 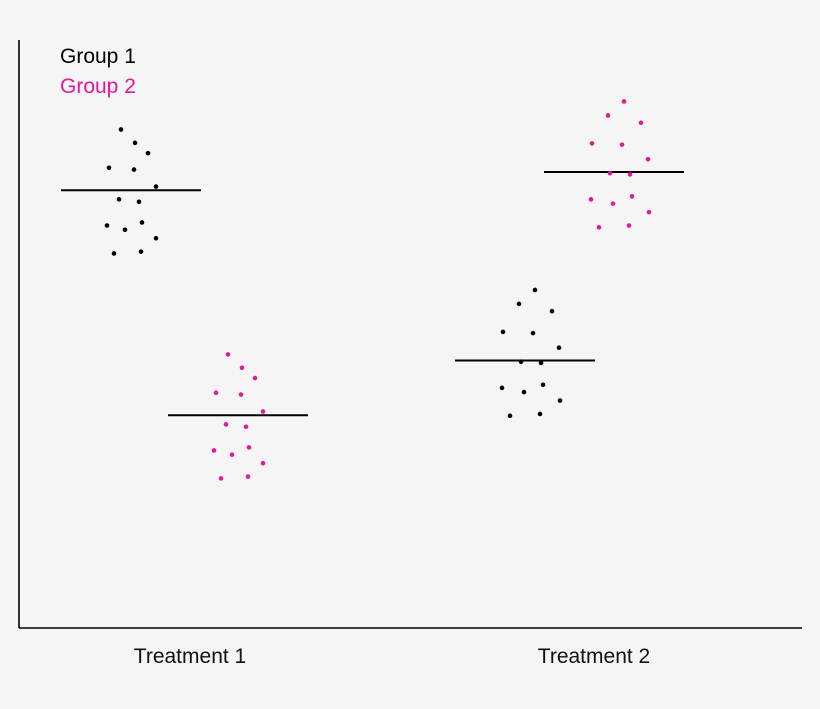 What do you see at coordinates (594, 656) in the screenshot?
I see `x-tick-treatment-2: Treatment 2` at bounding box center [594, 656].